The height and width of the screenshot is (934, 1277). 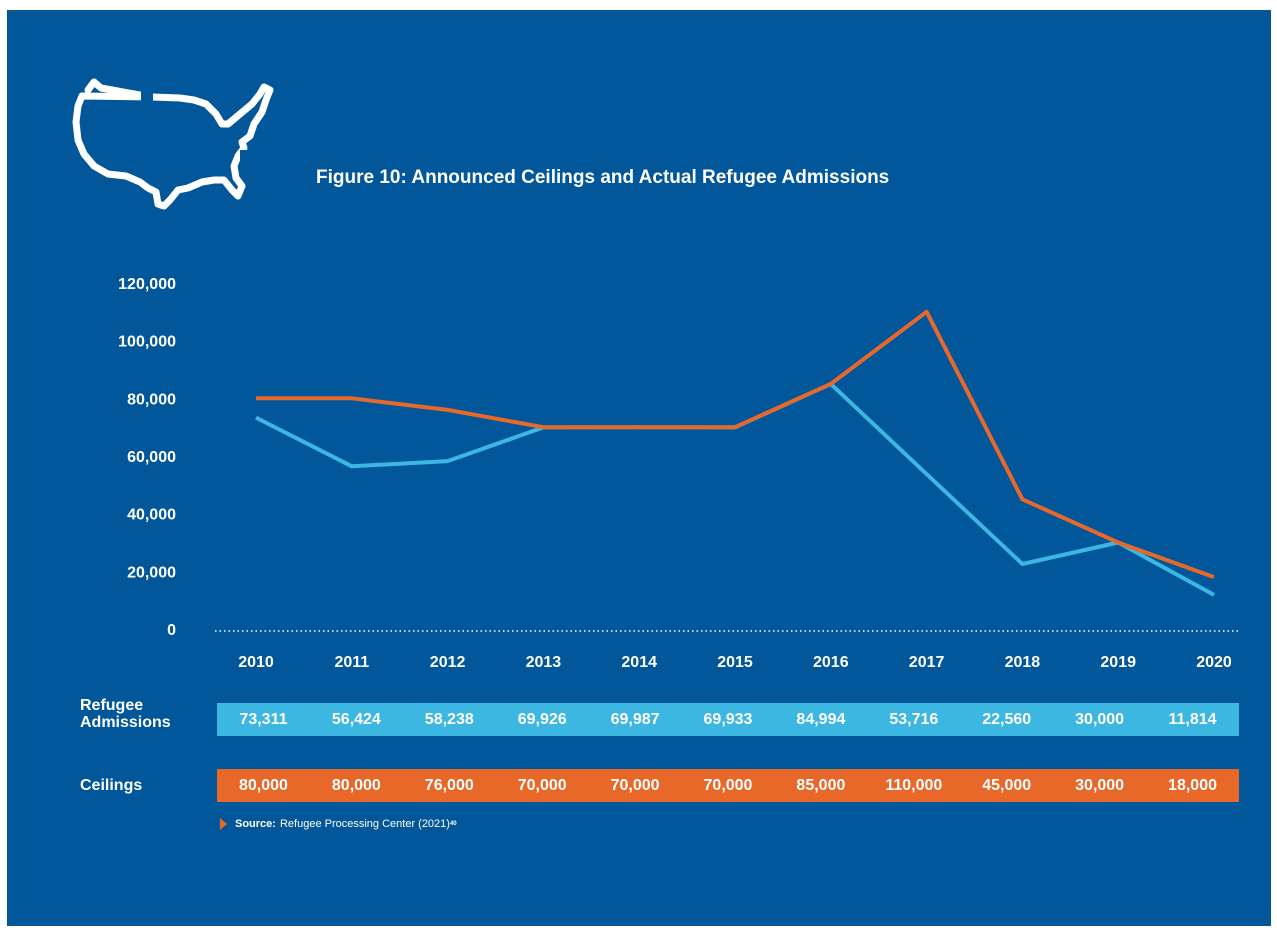 What do you see at coordinates (1007, 719) in the screenshot?
I see `admissions-value-cell: 22,560` at bounding box center [1007, 719].